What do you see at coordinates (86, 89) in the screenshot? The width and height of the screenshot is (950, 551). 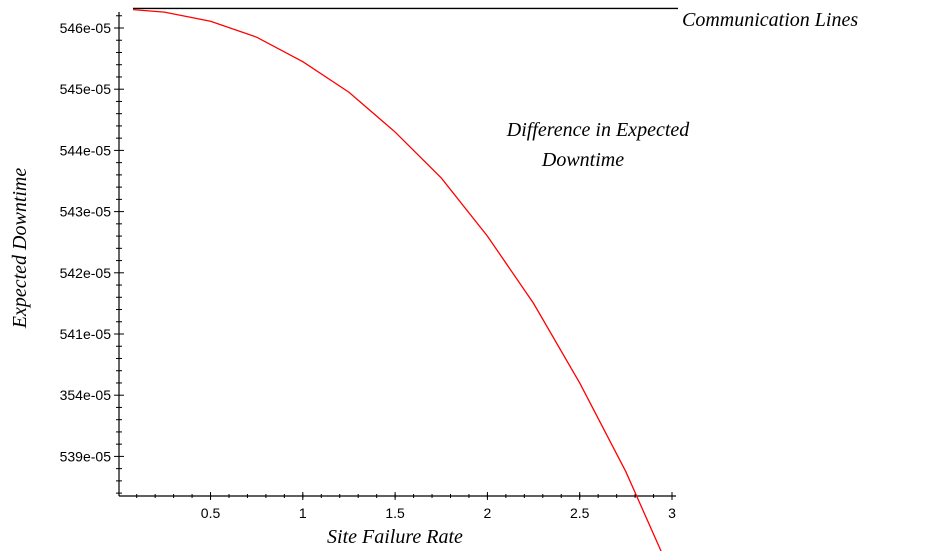 I see `y-tick-label: 545e-05` at bounding box center [86, 89].